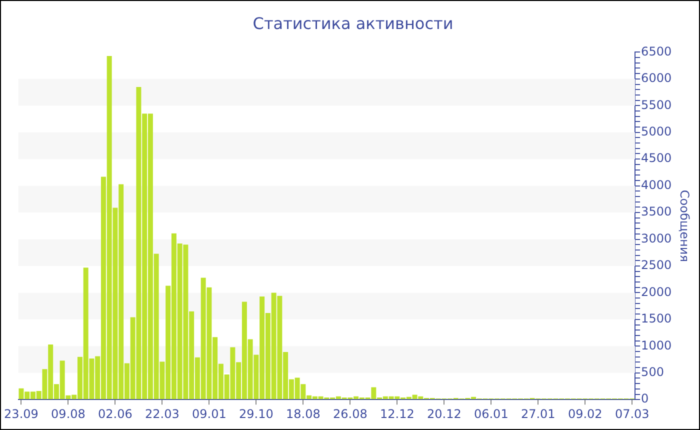  Describe the element at coordinates (645, 399) in the screenshot. I see `y-tick-label: 0` at that location.